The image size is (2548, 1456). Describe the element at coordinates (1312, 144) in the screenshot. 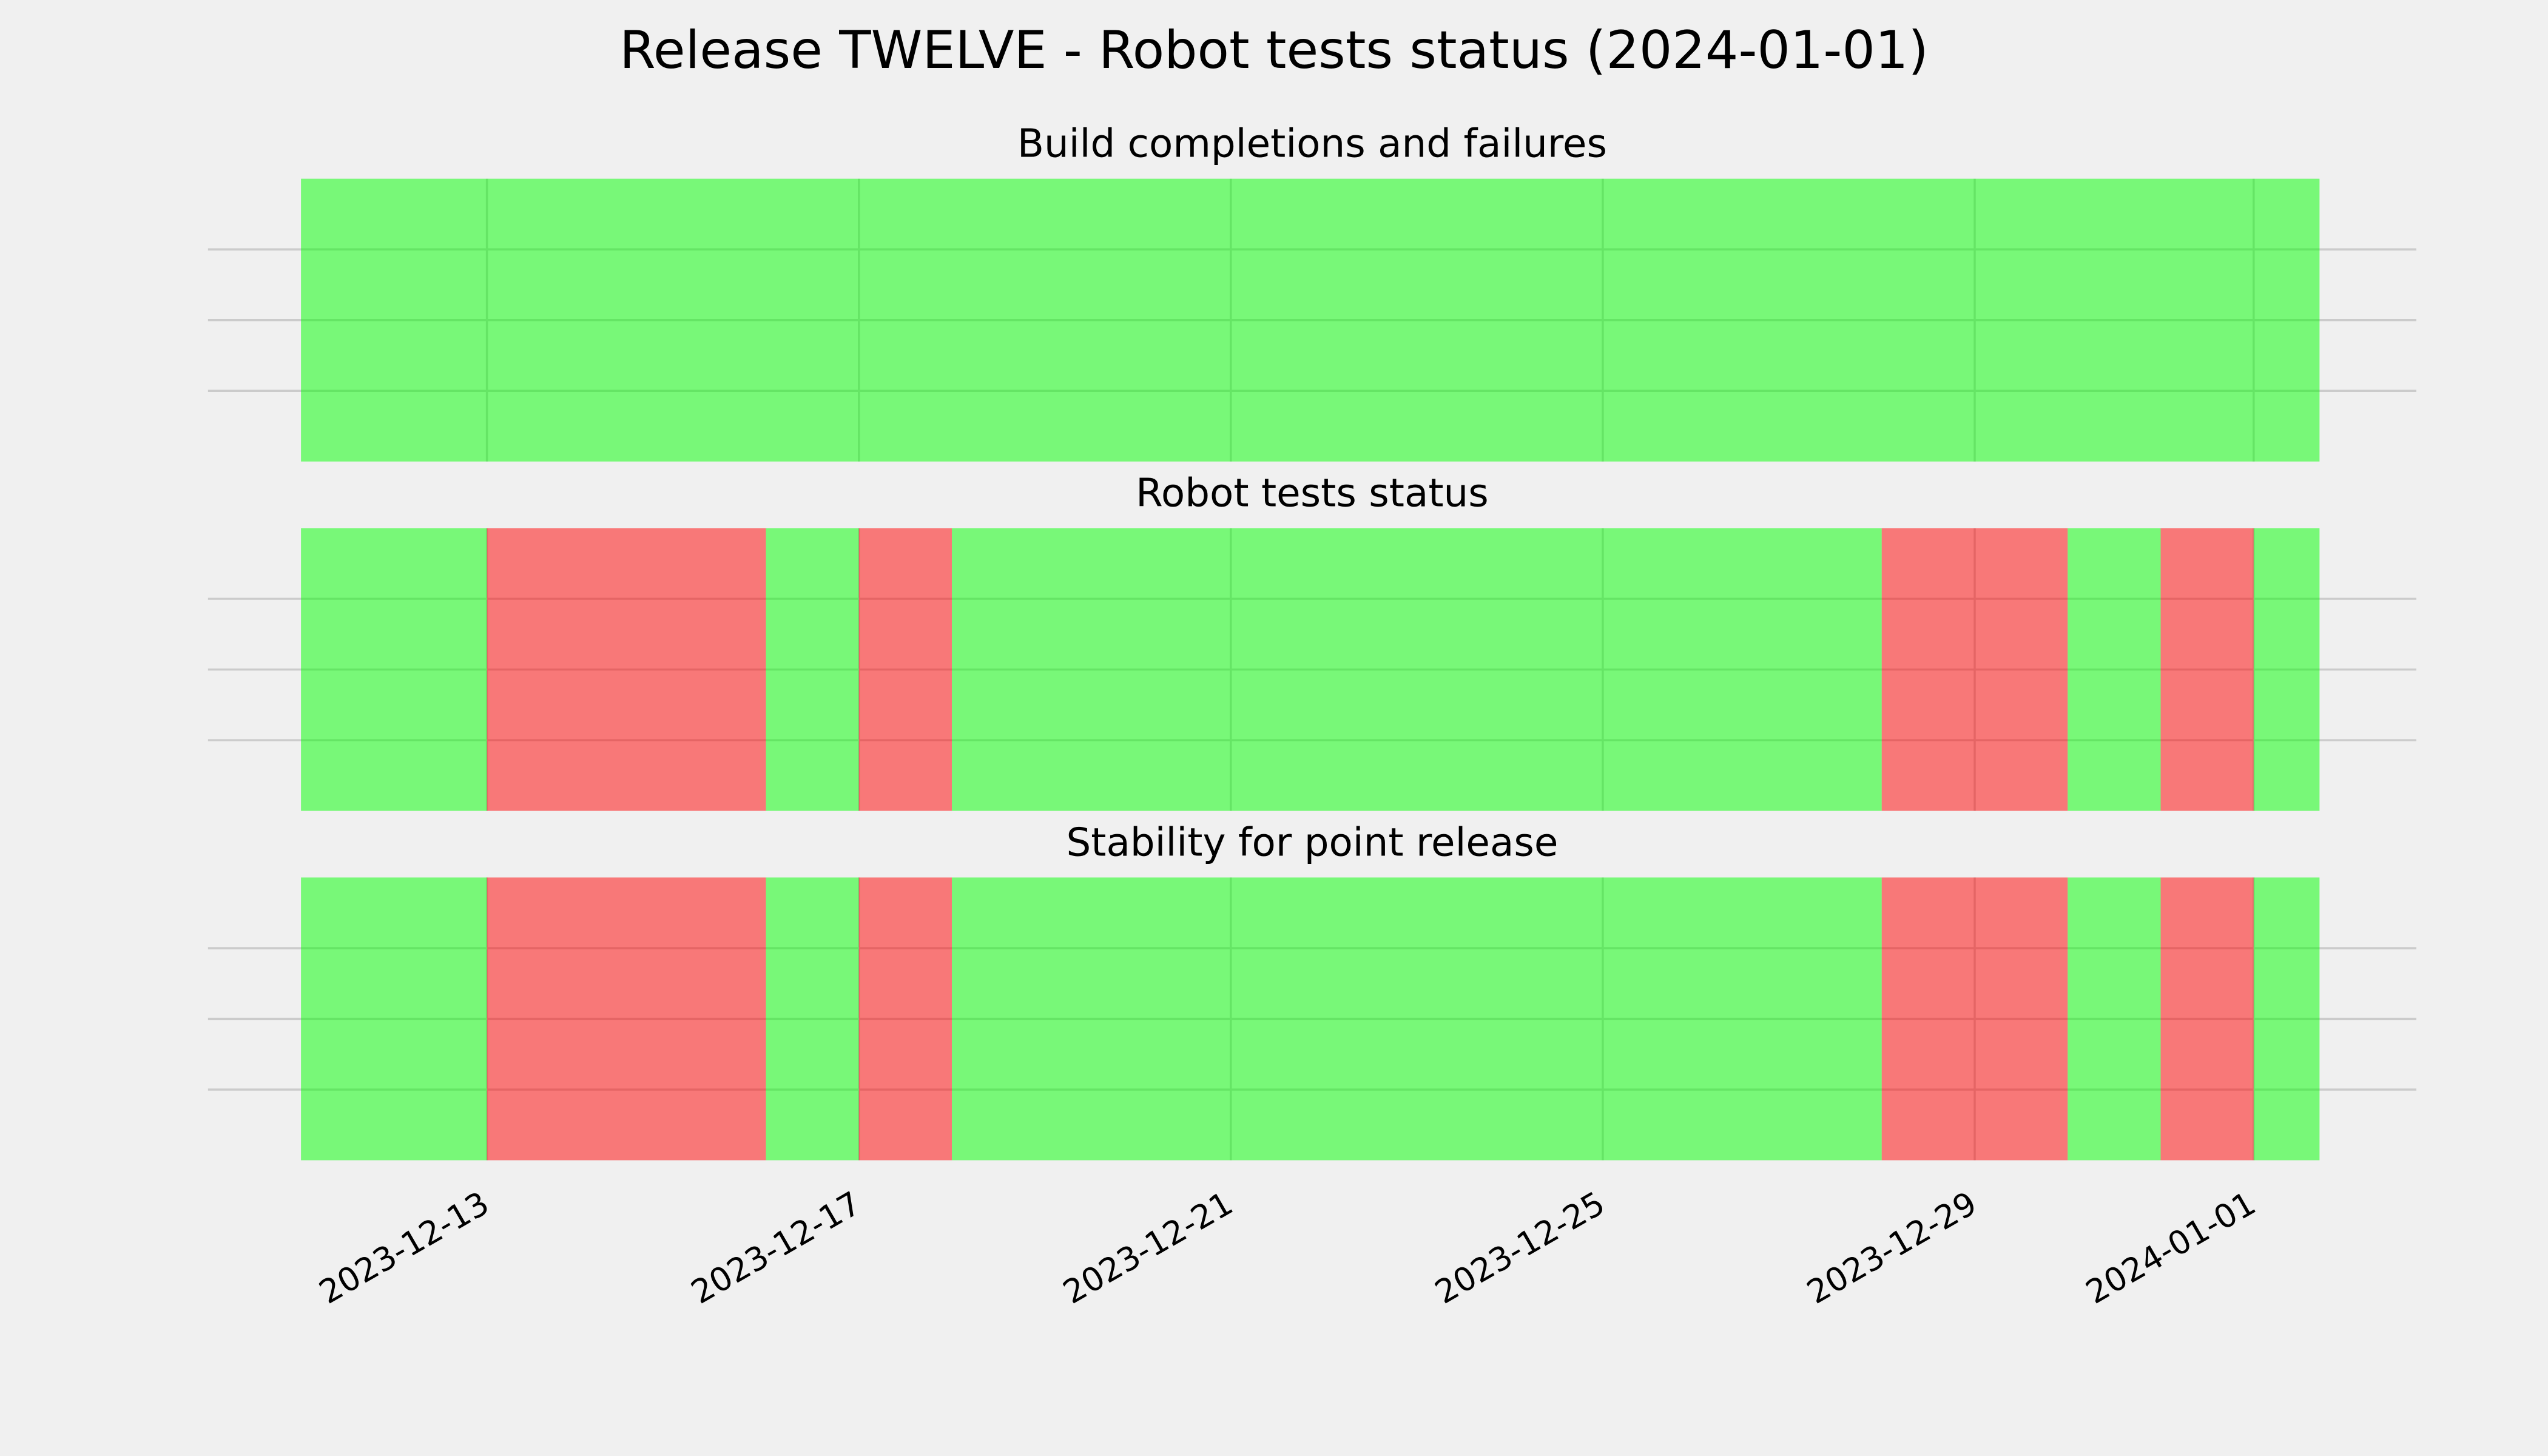

I see `panel-title: Build completions and failures` at that location.